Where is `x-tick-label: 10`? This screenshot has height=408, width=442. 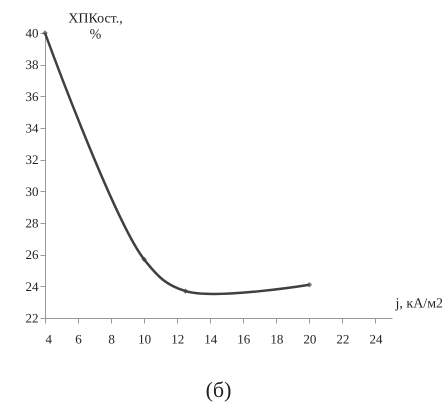 x-tick-label: 10 is located at coordinates (145, 339).